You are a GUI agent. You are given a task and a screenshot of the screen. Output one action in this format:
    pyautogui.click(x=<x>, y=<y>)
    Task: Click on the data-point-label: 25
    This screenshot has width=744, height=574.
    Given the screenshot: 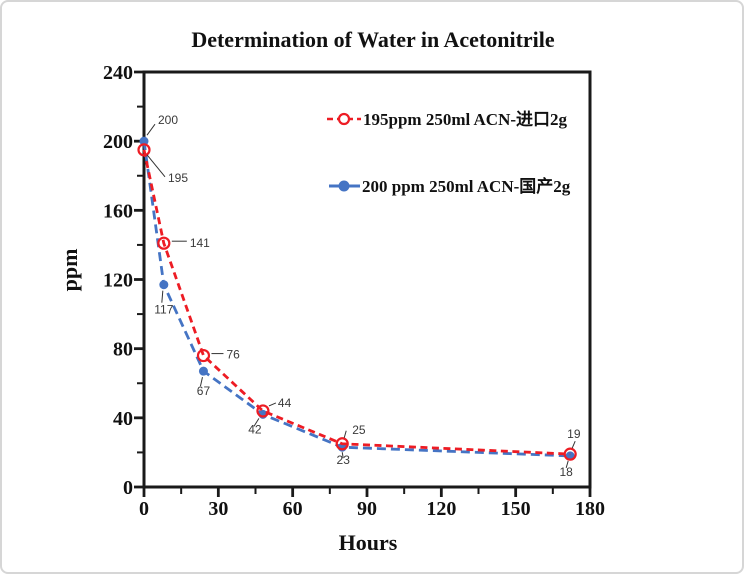 What is the action you would take?
    pyautogui.click(x=359, y=430)
    